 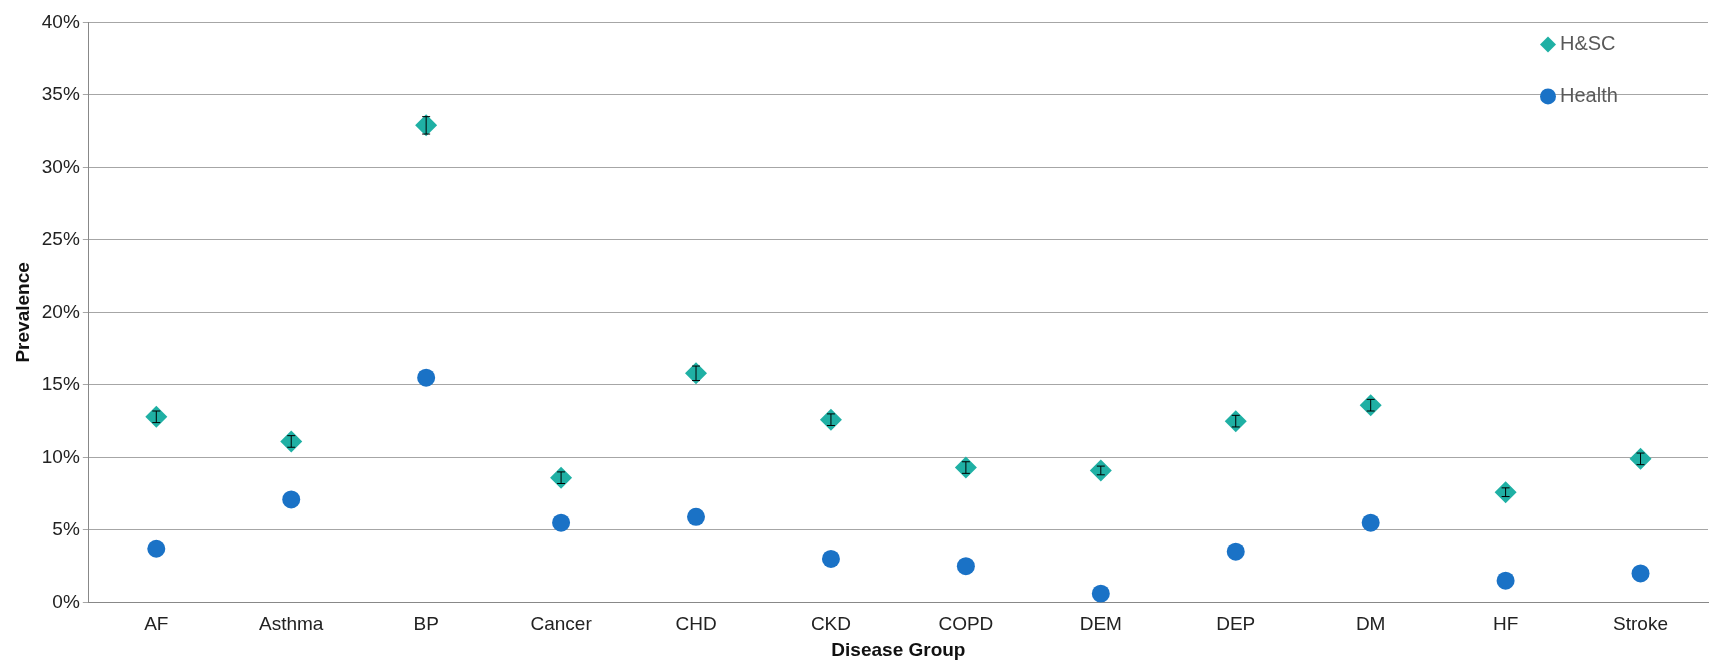 What do you see at coordinates (22, 312) in the screenshot?
I see `y-axis-title: Prevalence` at bounding box center [22, 312].